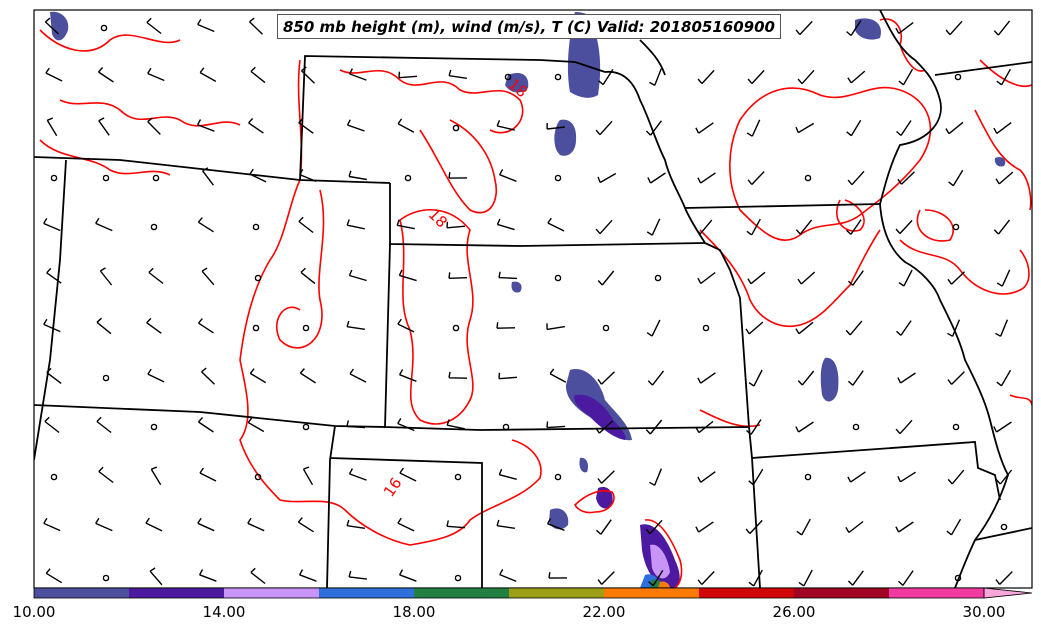 Image resolution: width=1041 pixels, height=633 pixels. What do you see at coordinates (984, 612) in the screenshot?
I see `colorbar-tick-label: 30.00` at bounding box center [984, 612].